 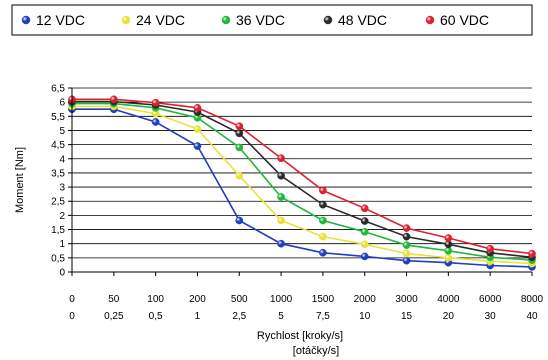 What do you see at coordinates (58, 230) in the screenshot?
I see `y-tick-label: 1,5` at bounding box center [58, 230].